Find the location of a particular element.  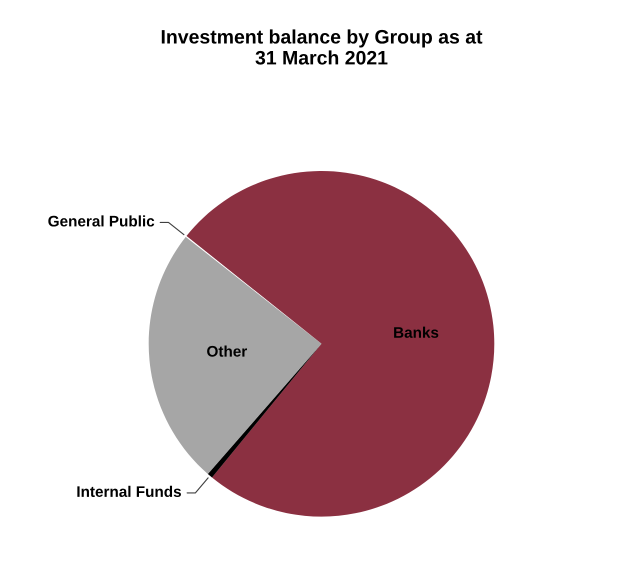

slice-label: Internal Funds is located at coordinates (129, 492).